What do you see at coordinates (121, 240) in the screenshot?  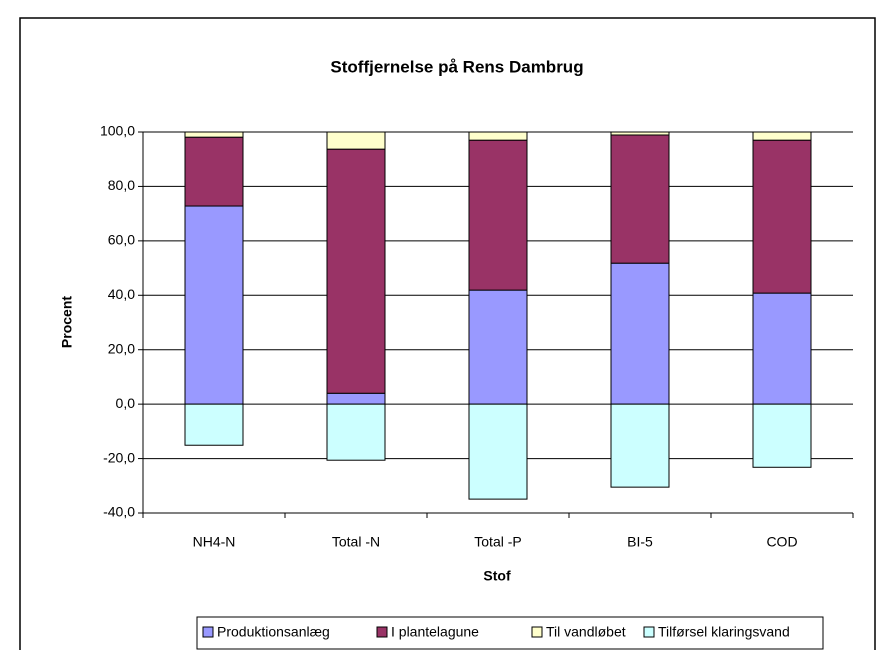 I see `y-tick-label: 60,0` at bounding box center [121, 240].